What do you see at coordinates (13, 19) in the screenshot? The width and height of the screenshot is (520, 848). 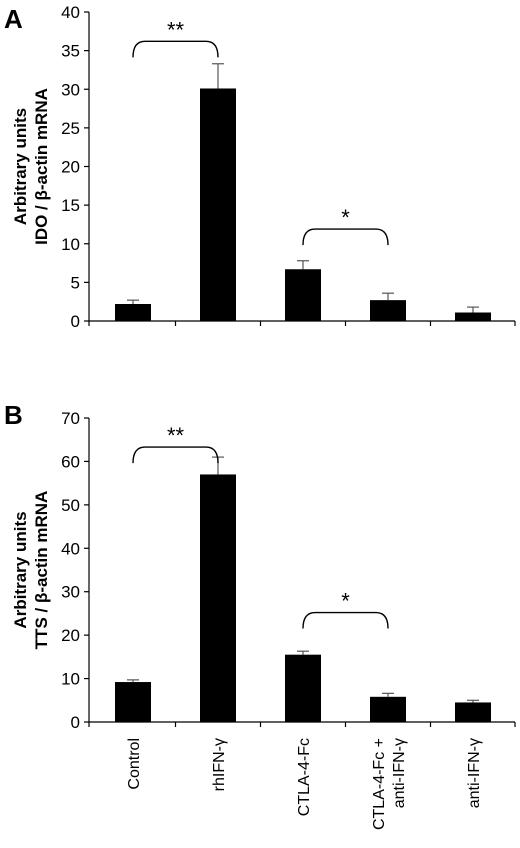 I see `panel-label: A` at bounding box center [13, 19].